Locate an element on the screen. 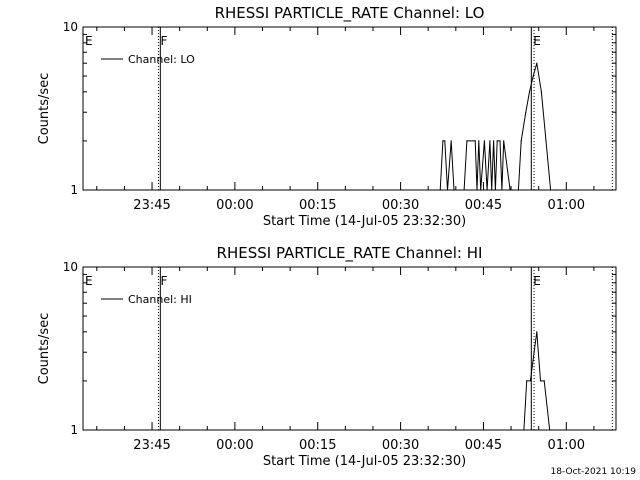 This screenshot has width=640, height=480. chart-title: RHESSI PARTICLE_RATE Channel: HI is located at coordinates (350, 253).